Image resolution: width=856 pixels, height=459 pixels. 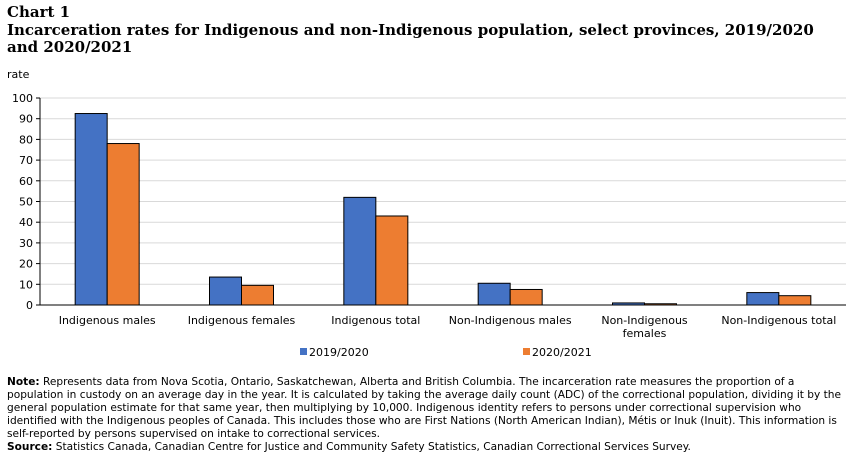 What do you see at coordinates (26, 160) in the screenshot?
I see `y-tick-label: 70` at bounding box center [26, 160].